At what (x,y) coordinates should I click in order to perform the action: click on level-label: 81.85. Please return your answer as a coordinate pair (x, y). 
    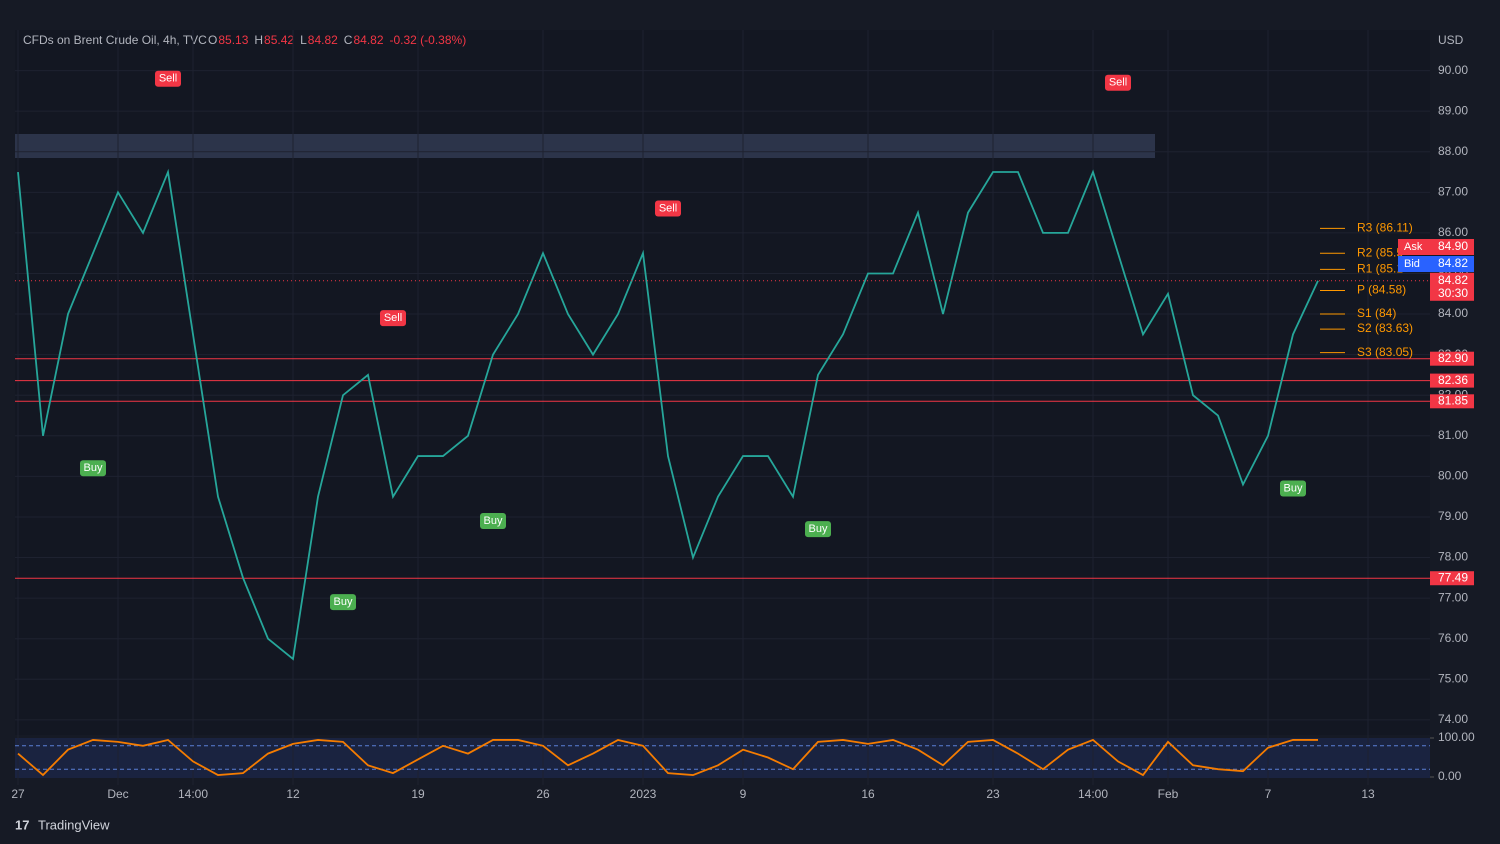
    Looking at the image, I should click on (1453, 400).